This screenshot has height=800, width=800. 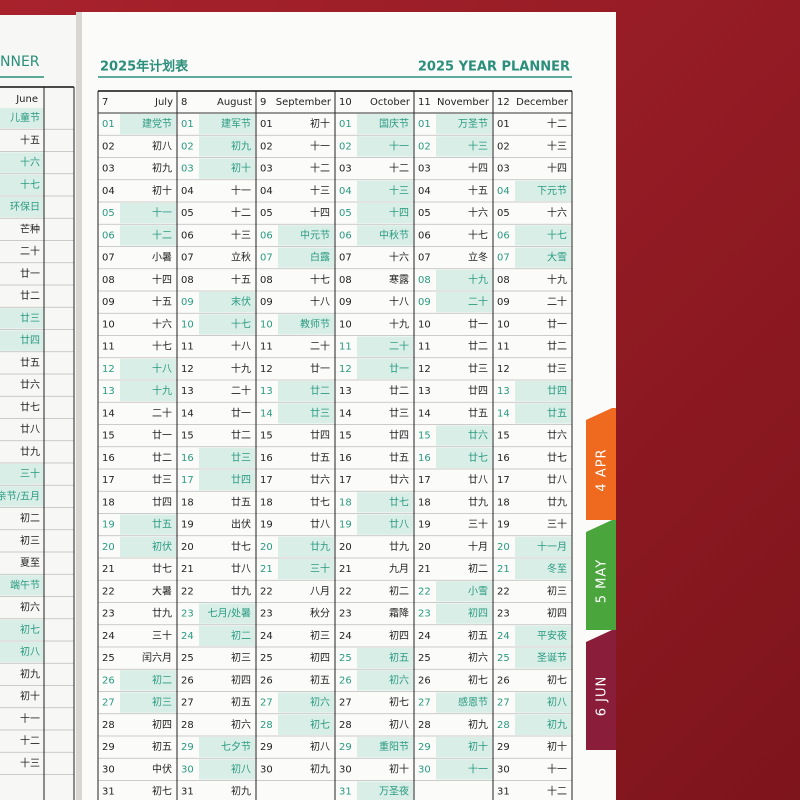 What do you see at coordinates (320, 480) in the screenshot?
I see `lunar-date: 廿六` at bounding box center [320, 480].